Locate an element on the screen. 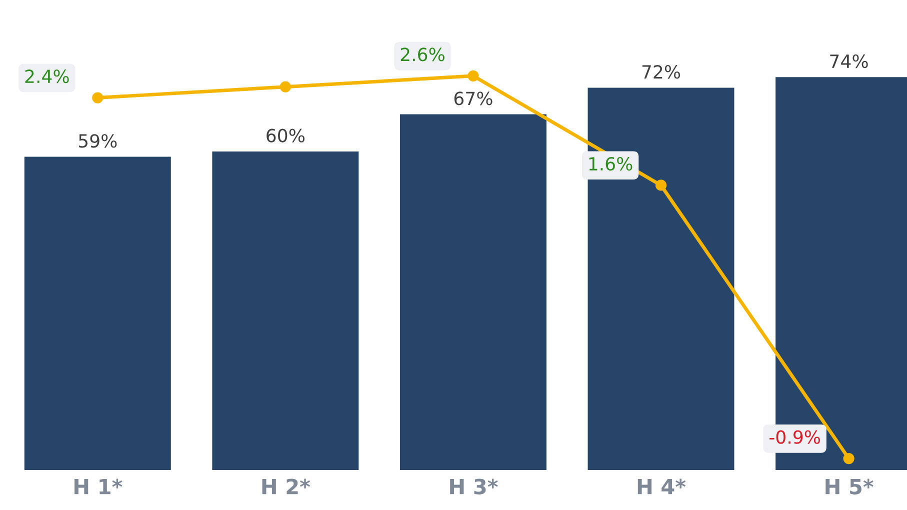  data-label: 67% is located at coordinates (473, 99).